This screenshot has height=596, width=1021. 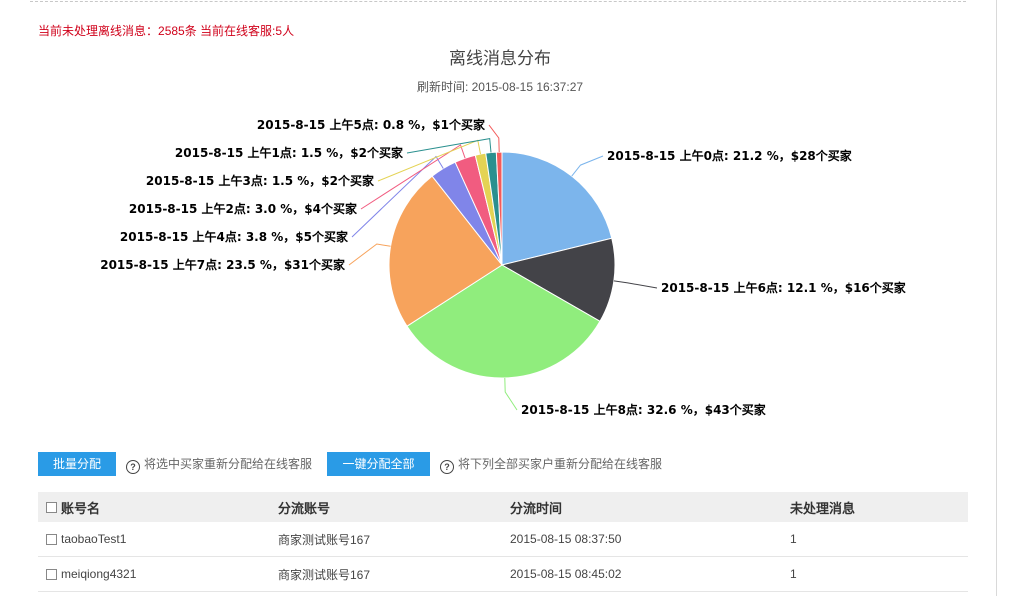 I want to click on refresh-label: 刷新时间:, so click(x=444, y=87).